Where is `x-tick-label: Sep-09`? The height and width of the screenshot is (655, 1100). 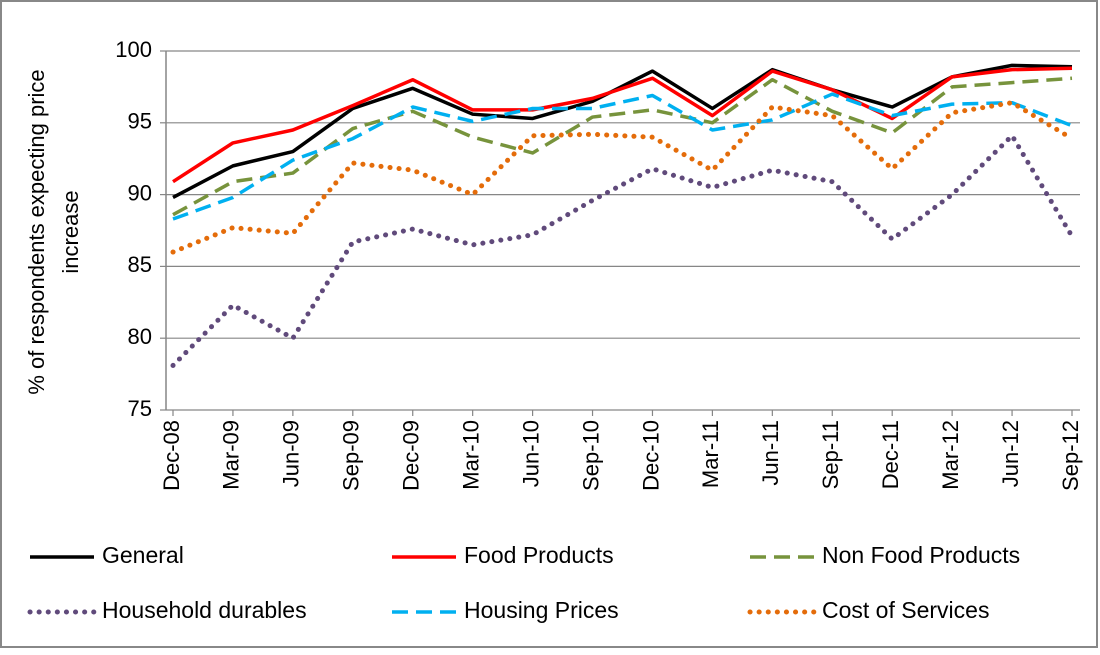
x-tick-label: Sep-09 is located at coordinates (351, 455).